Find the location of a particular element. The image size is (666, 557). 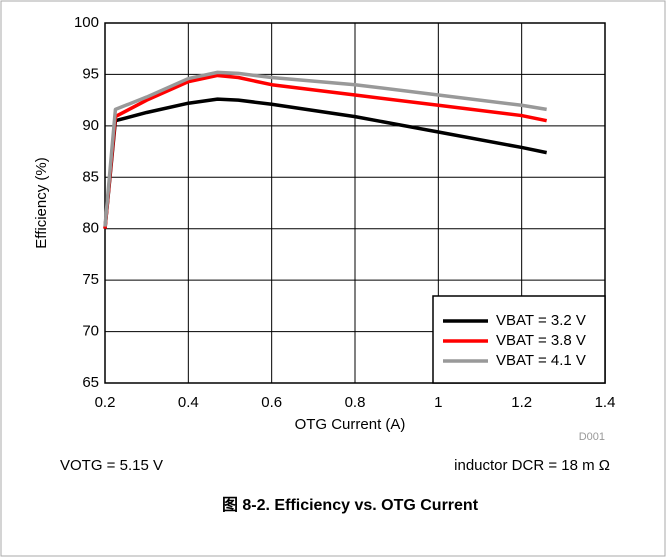

x-tick-label: 1.2 is located at coordinates (521, 402).